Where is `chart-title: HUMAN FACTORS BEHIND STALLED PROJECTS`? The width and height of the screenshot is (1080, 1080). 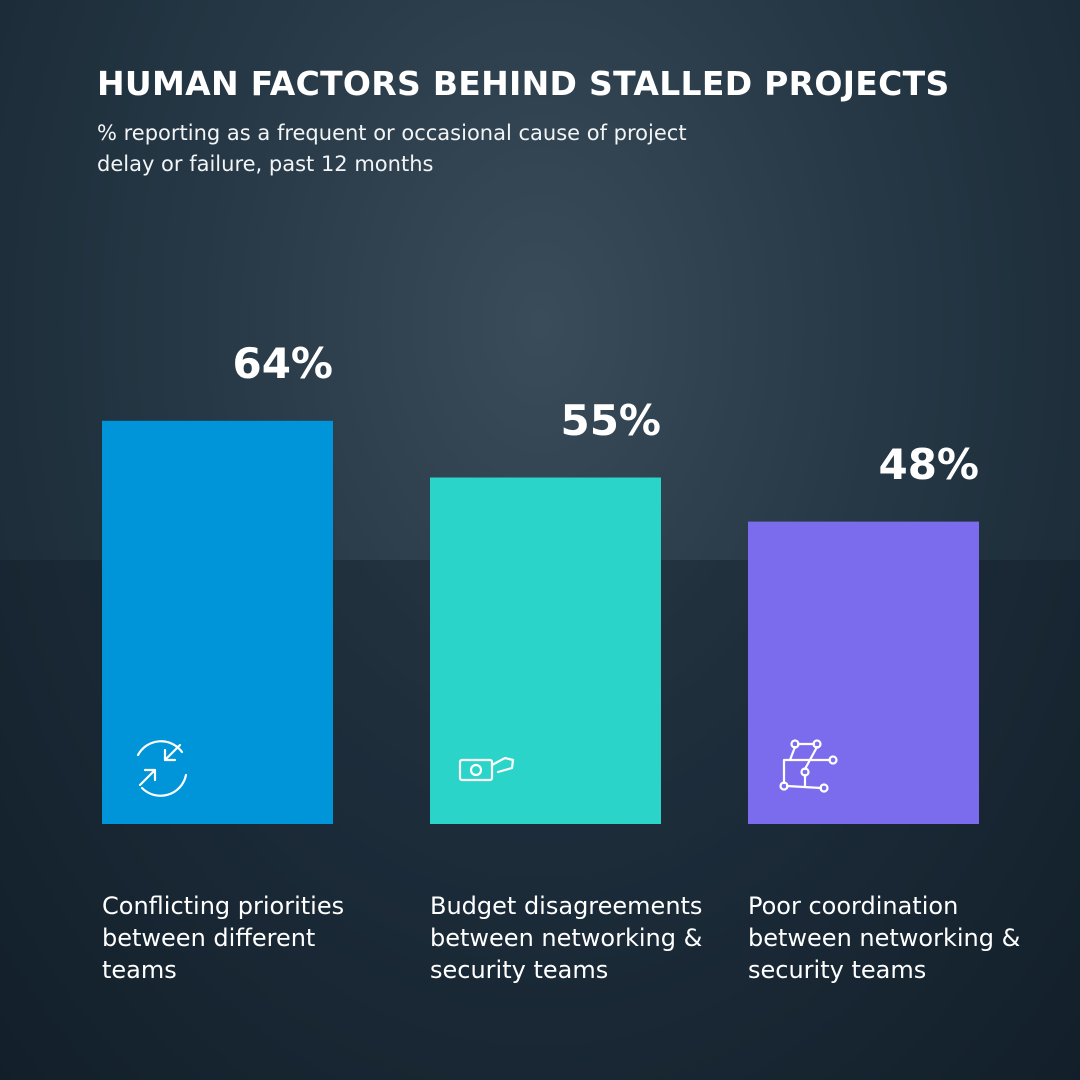 chart-title: HUMAN FACTORS BEHIND STALLED PROJECTS is located at coordinates (523, 83).